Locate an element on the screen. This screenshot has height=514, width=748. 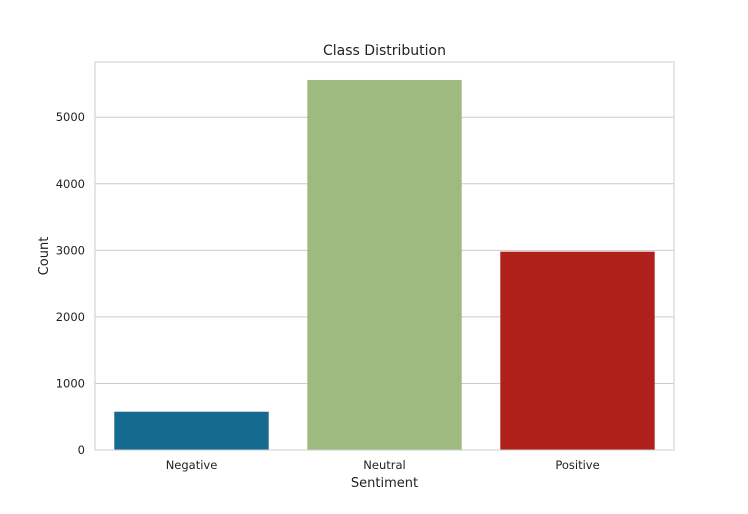
x-tick-label: Neutral is located at coordinates (384, 465).